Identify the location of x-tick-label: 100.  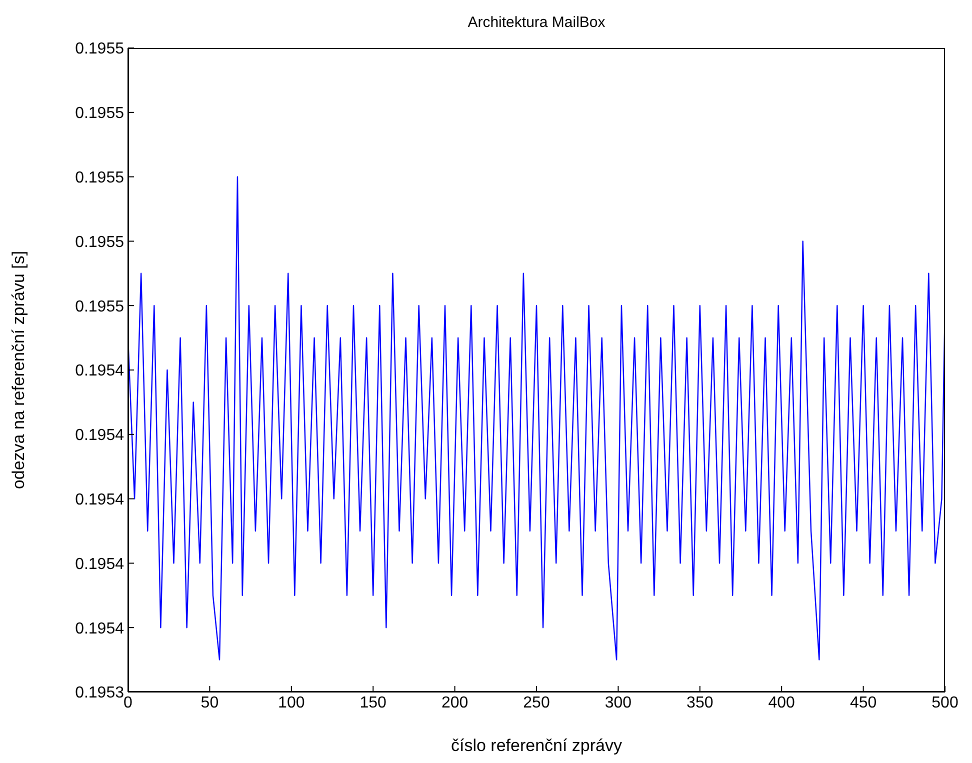
(291, 703).